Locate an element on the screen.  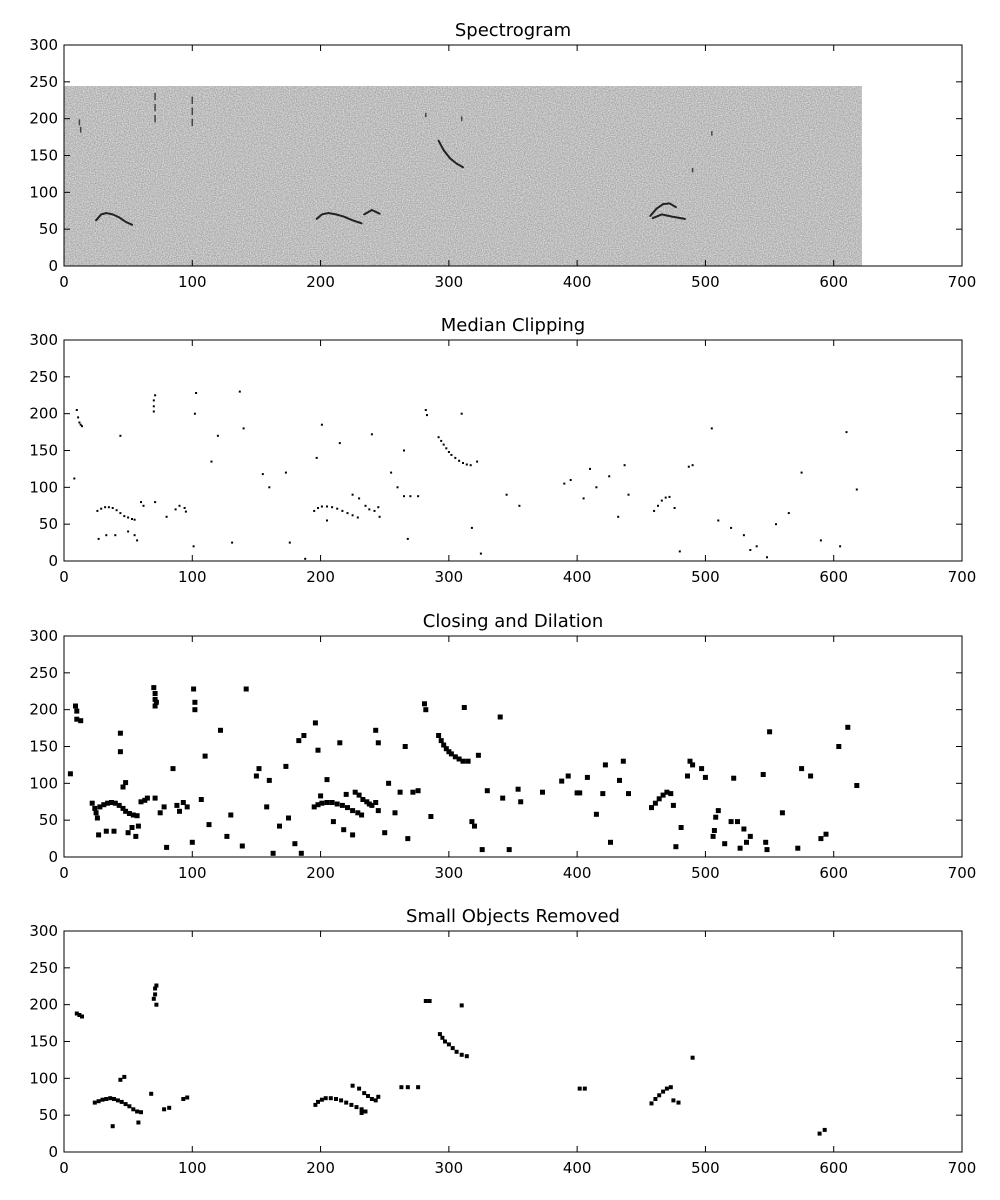
y-tick-label: 50 is located at coordinates (48, 524).